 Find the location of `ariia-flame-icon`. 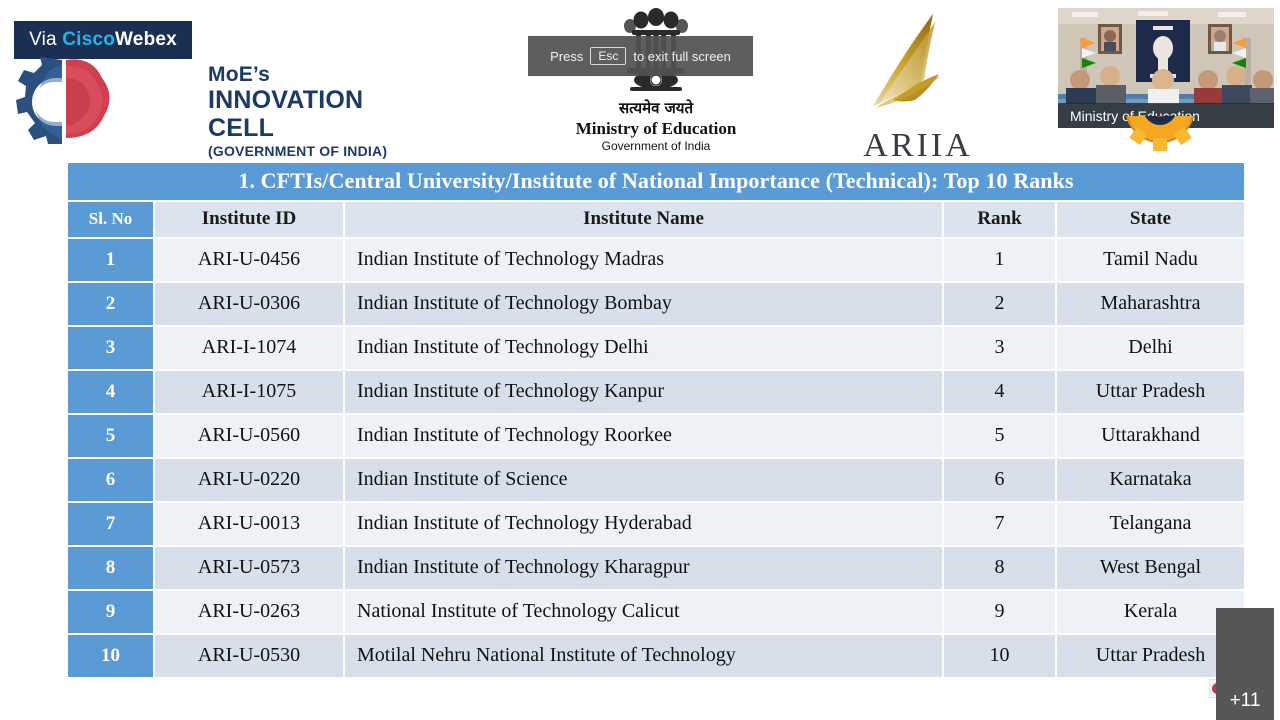

ariia-flame-icon is located at coordinates (907, 61).